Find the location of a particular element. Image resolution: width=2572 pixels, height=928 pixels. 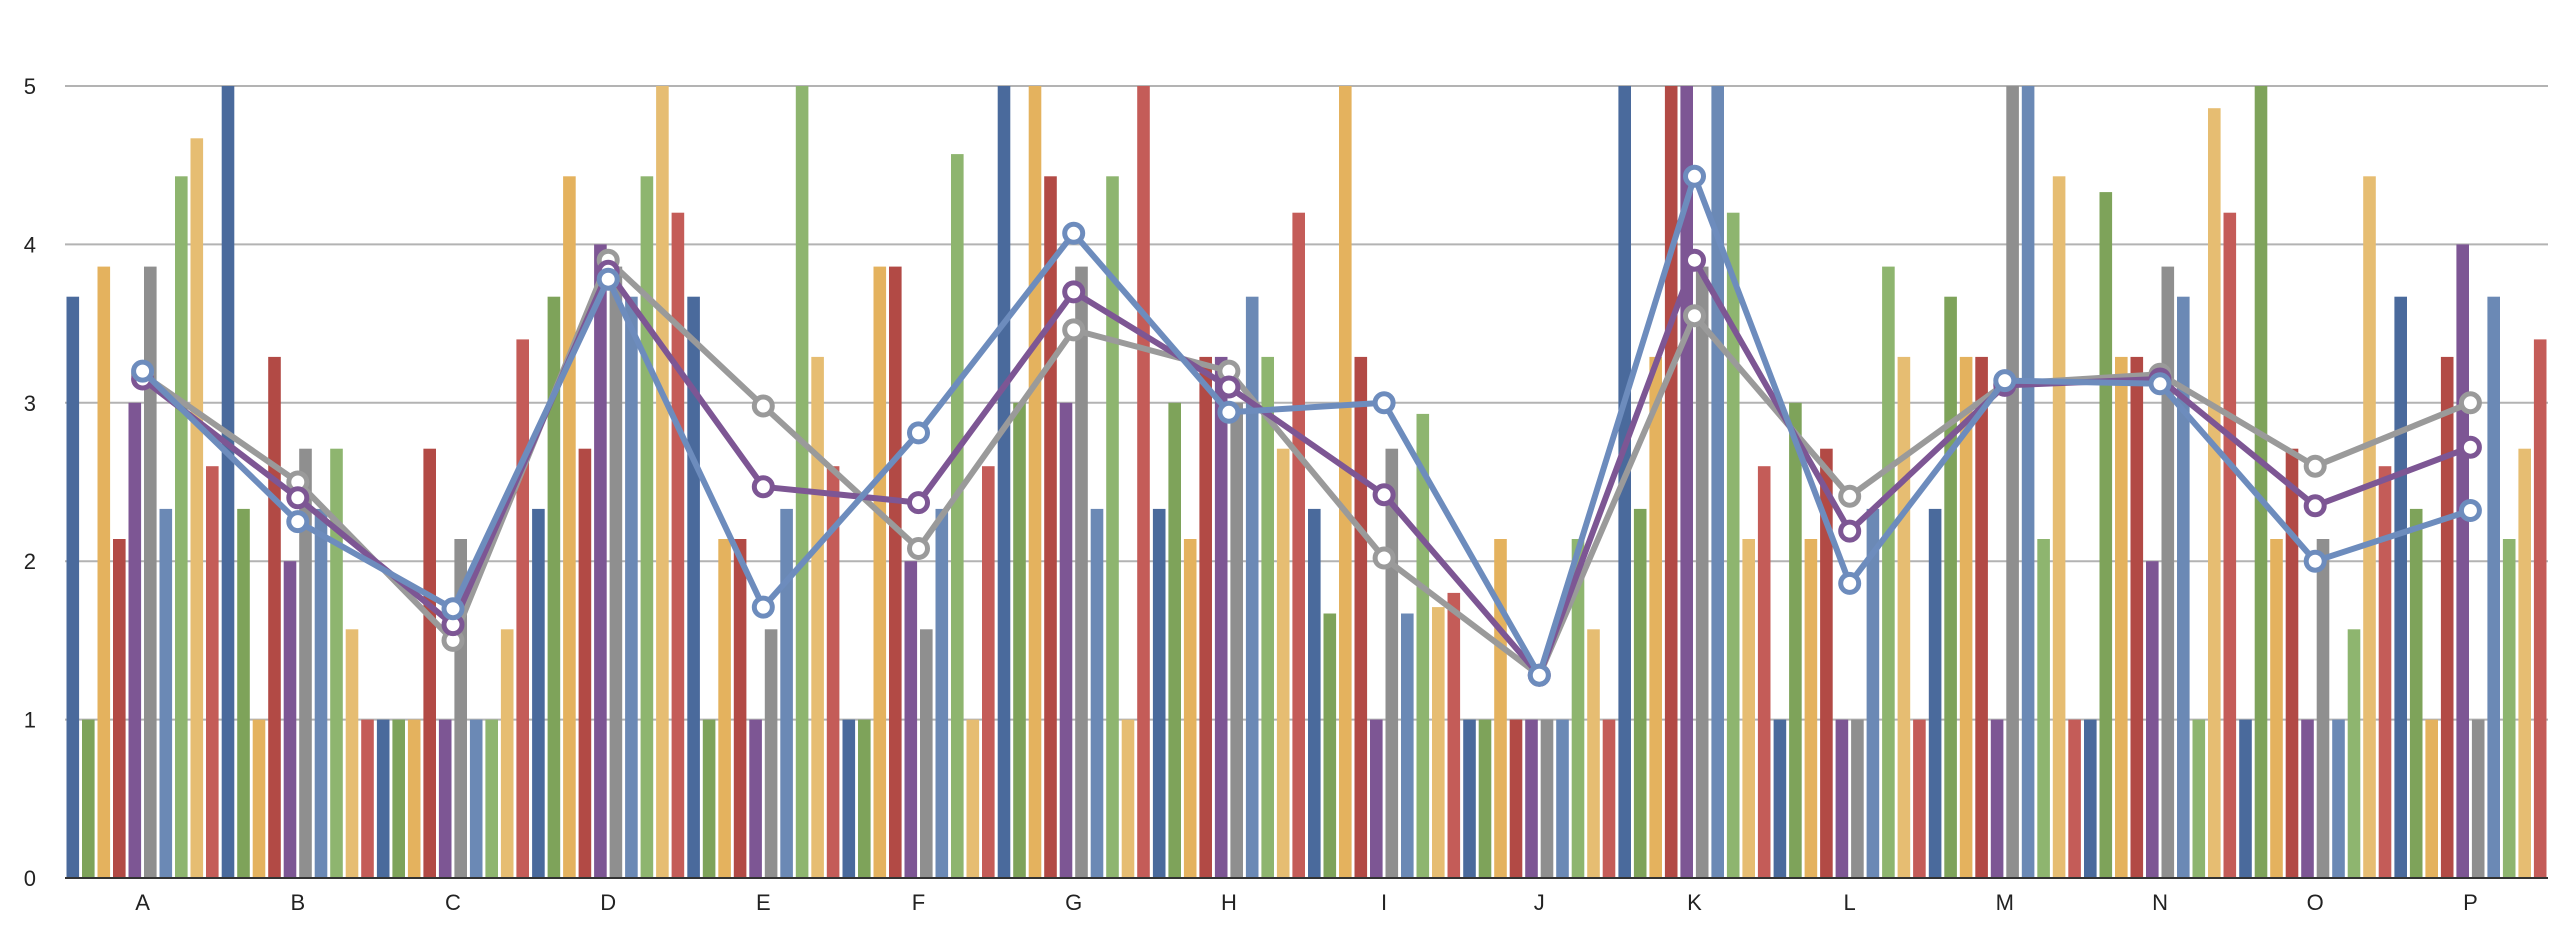

bar-group-K is located at coordinates (1694, 482).